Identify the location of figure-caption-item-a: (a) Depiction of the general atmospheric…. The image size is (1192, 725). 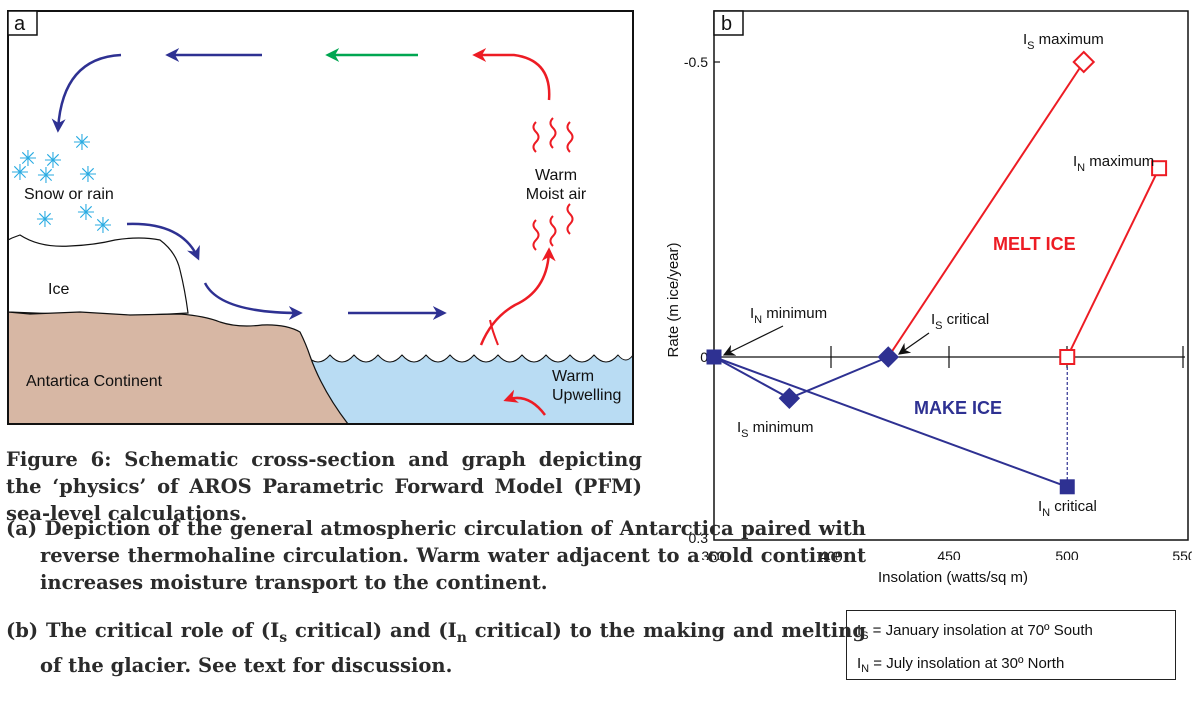
(436, 555).